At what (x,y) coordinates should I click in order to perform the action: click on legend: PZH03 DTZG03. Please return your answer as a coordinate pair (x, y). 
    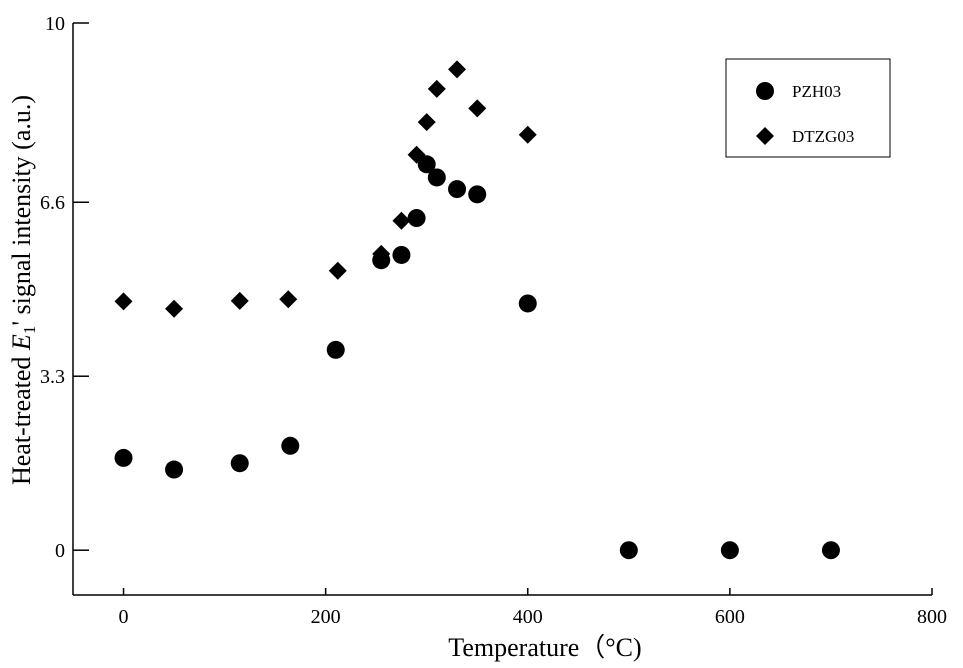
    Looking at the image, I should click on (808, 108).